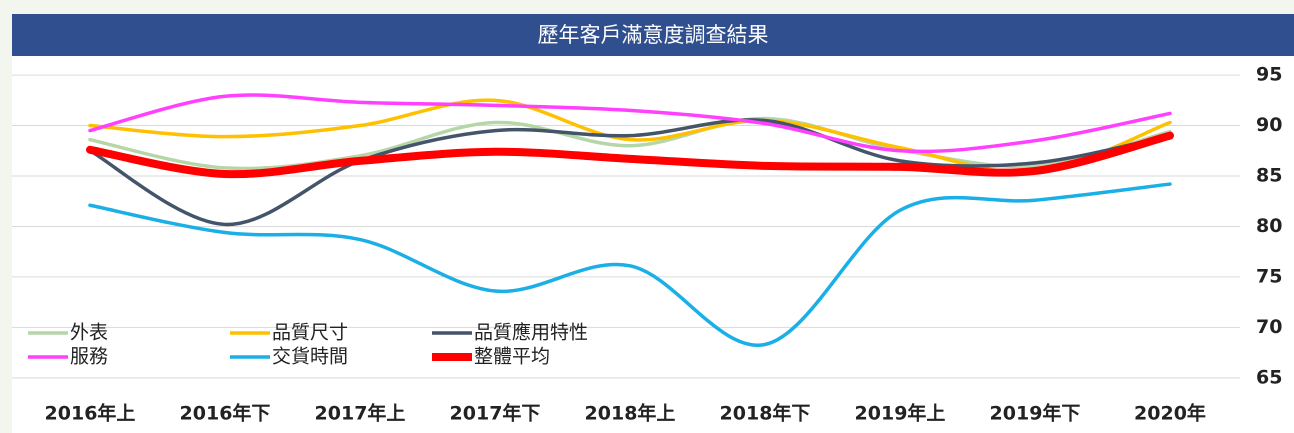  I want to click on chart-title: 歷年客戶滿意度調查結果, so click(653, 35).